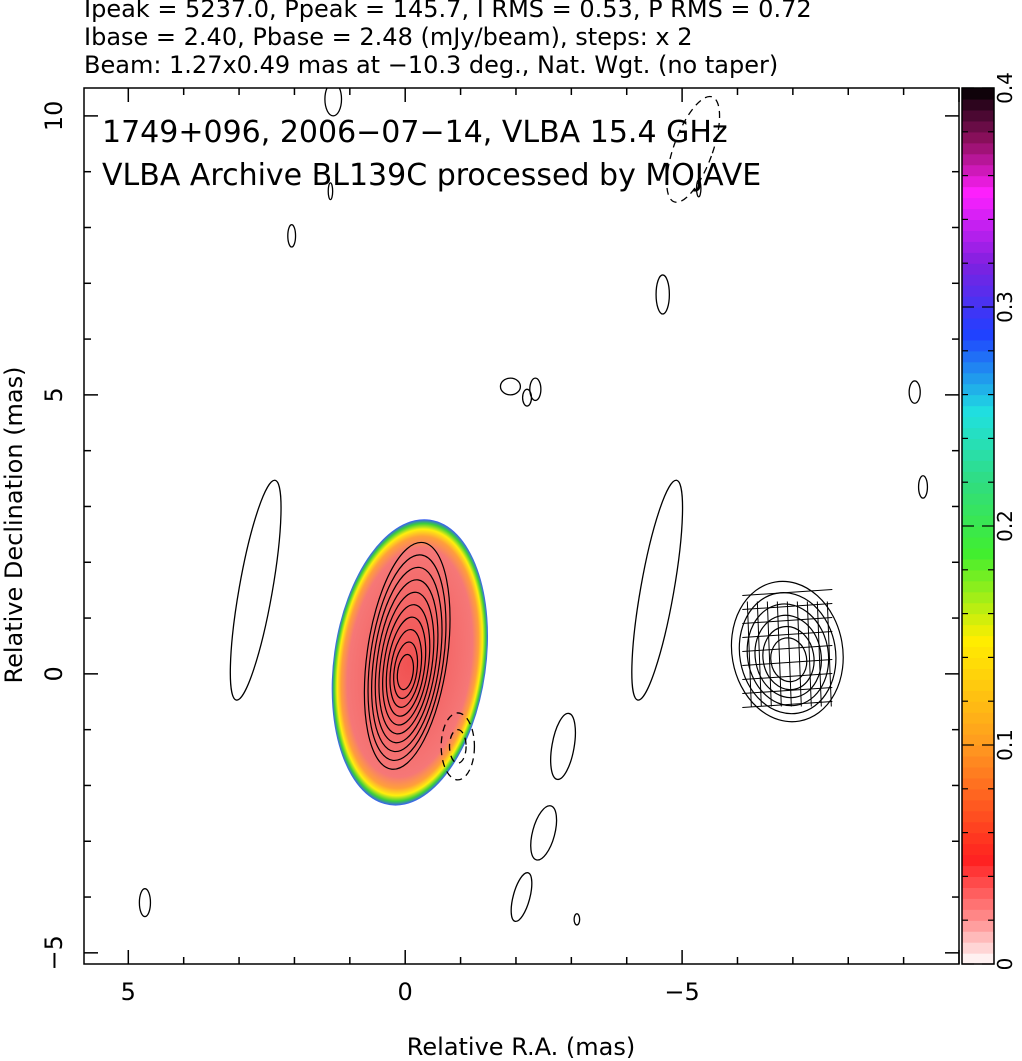  Describe the element at coordinates (54, 394) in the screenshot. I see `y-tick-label: 5` at that location.